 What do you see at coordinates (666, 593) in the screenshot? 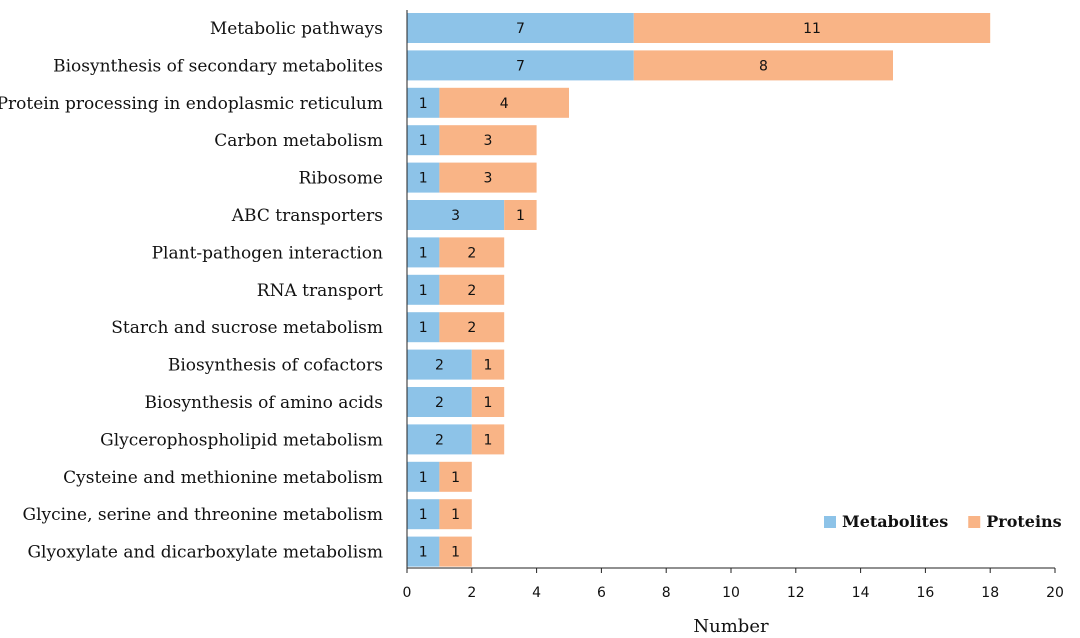
I see `x-tick-label-8: 8` at bounding box center [666, 593].